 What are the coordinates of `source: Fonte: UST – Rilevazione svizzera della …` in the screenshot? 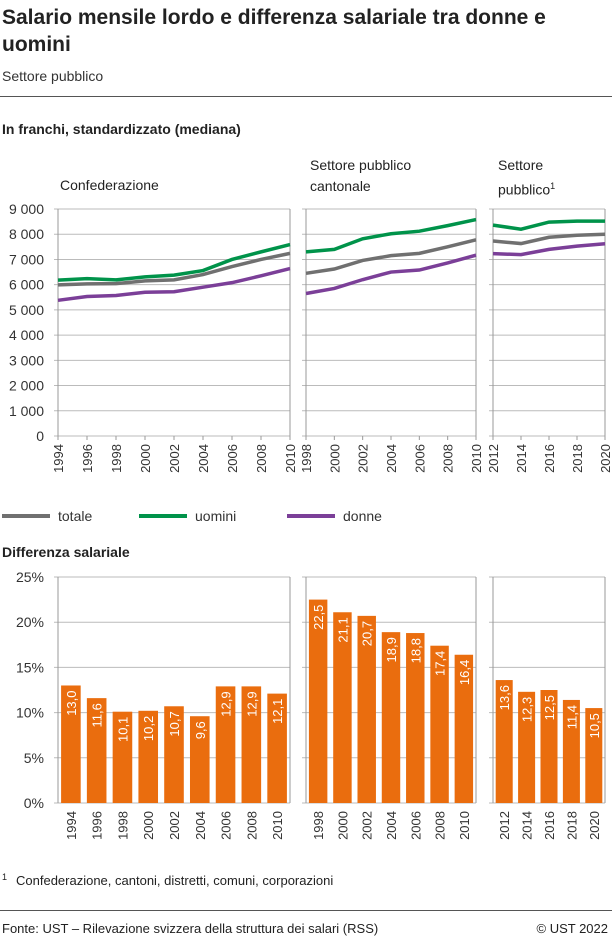 It's located at (190, 928).